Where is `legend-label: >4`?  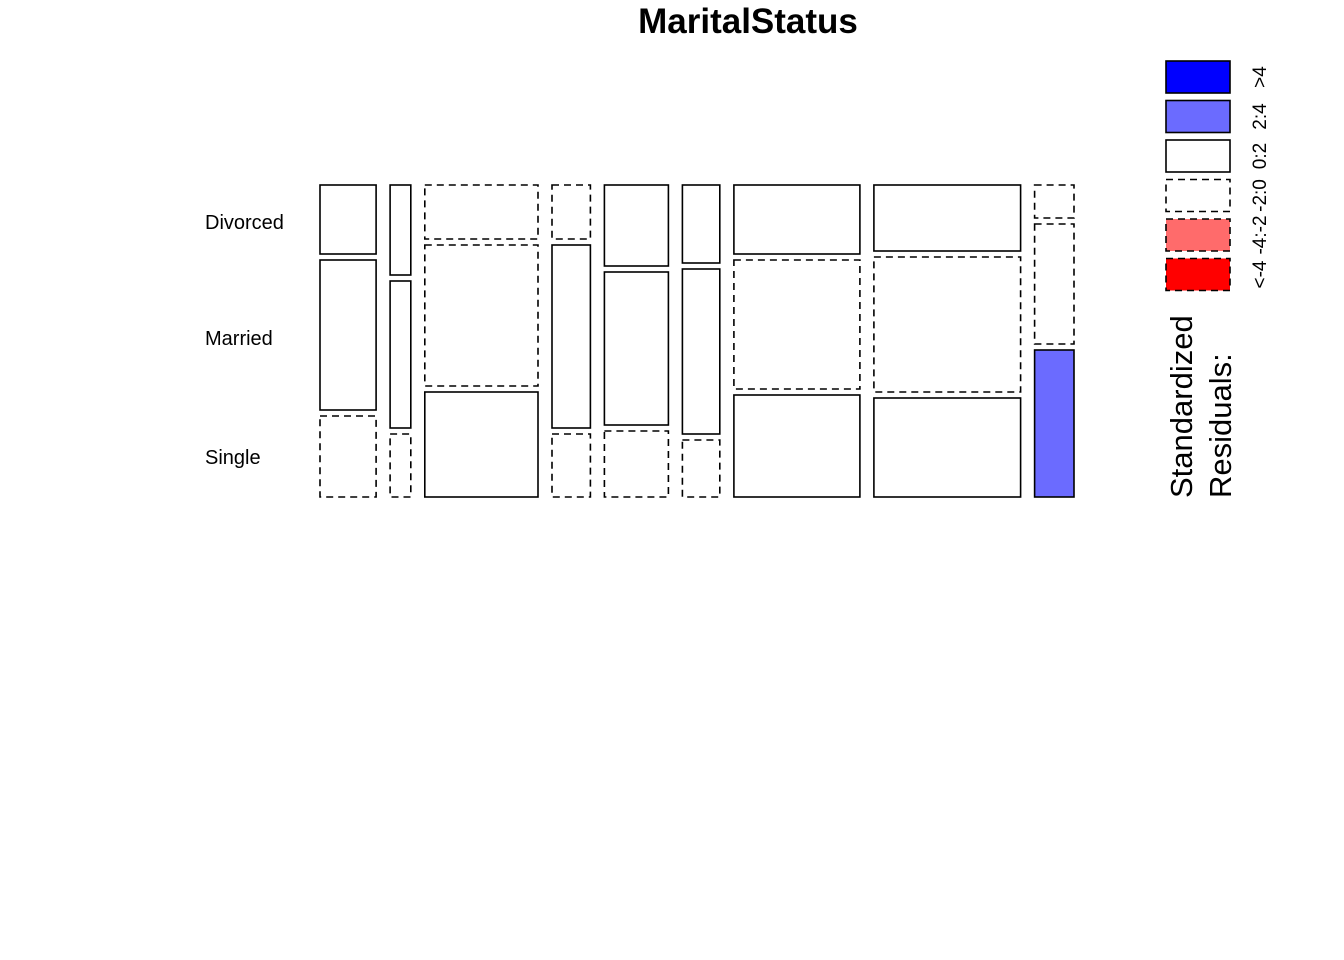
legend-label: >4 is located at coordinates (1260, 77).